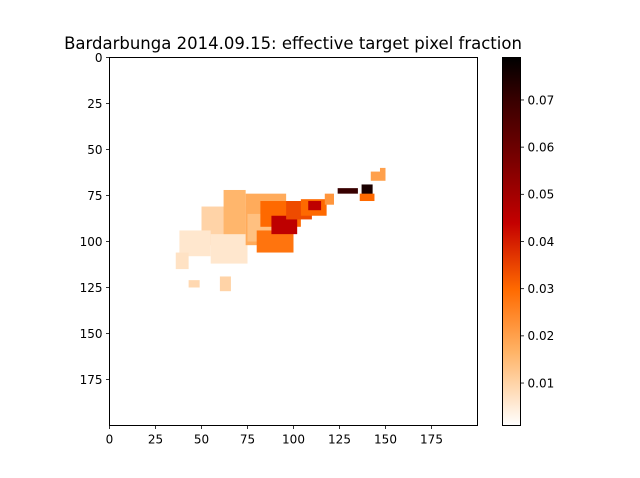 This screenshot has height=478, width=640. What do you see at coordinates (247, 440) in the screenshot?
I see `x-tick-label: 75` at bounding box center [247, 440].